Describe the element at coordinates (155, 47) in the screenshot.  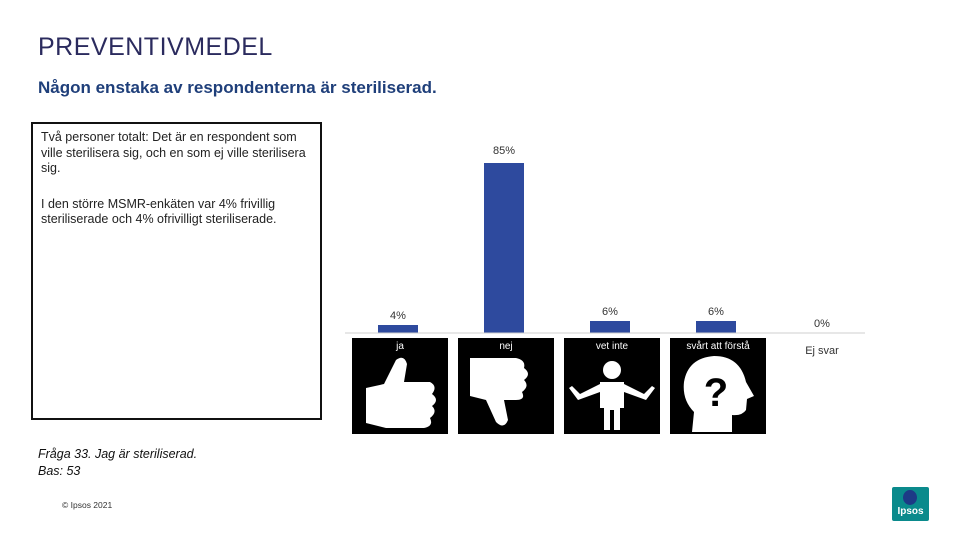
I see `page-title: PREVENTIVMEDEL` at that location.